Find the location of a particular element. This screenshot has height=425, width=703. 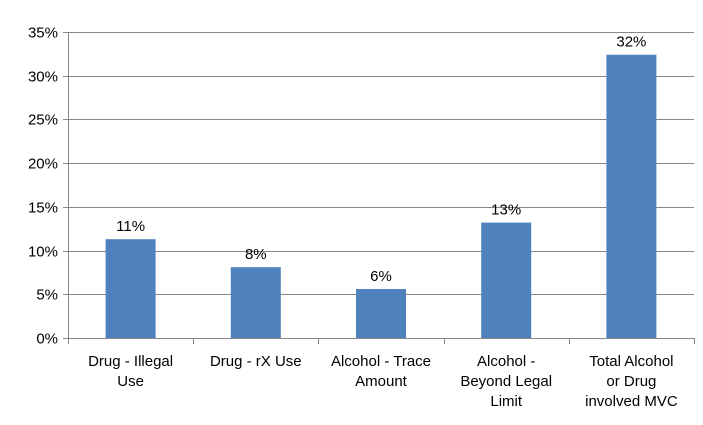

category-label: Amount is located at coordinates (381, 381).